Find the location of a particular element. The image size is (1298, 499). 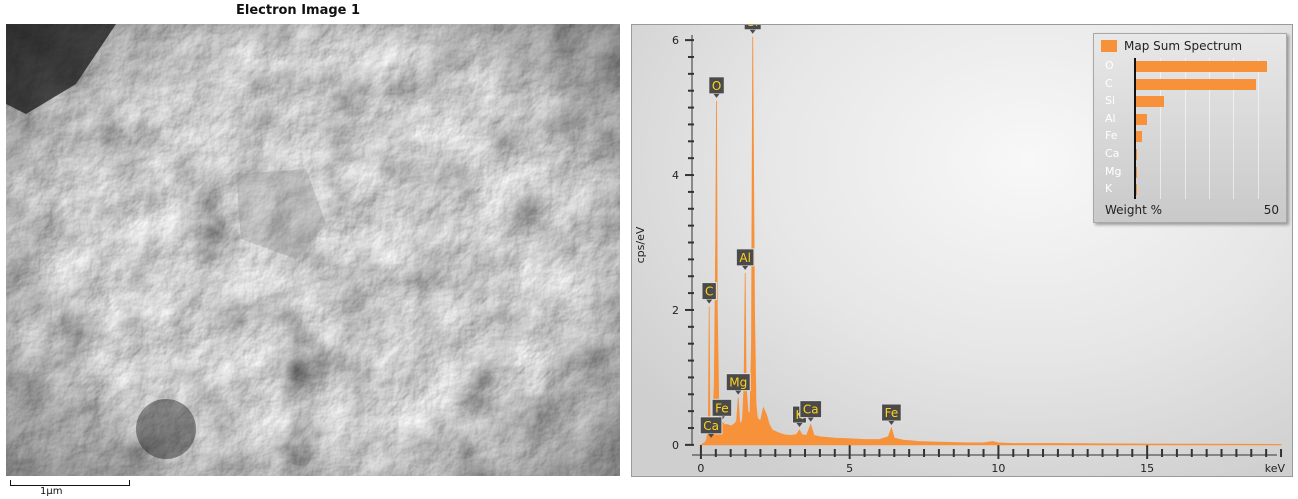

peak-label-text: Al is located at coordinates (745, 258).